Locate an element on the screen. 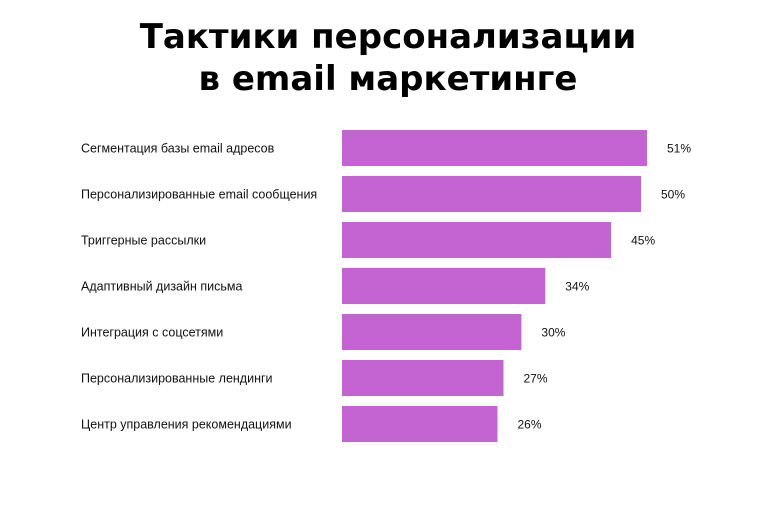  category-label: Сегментация базы email адресов is located at coordinates (178, 149).